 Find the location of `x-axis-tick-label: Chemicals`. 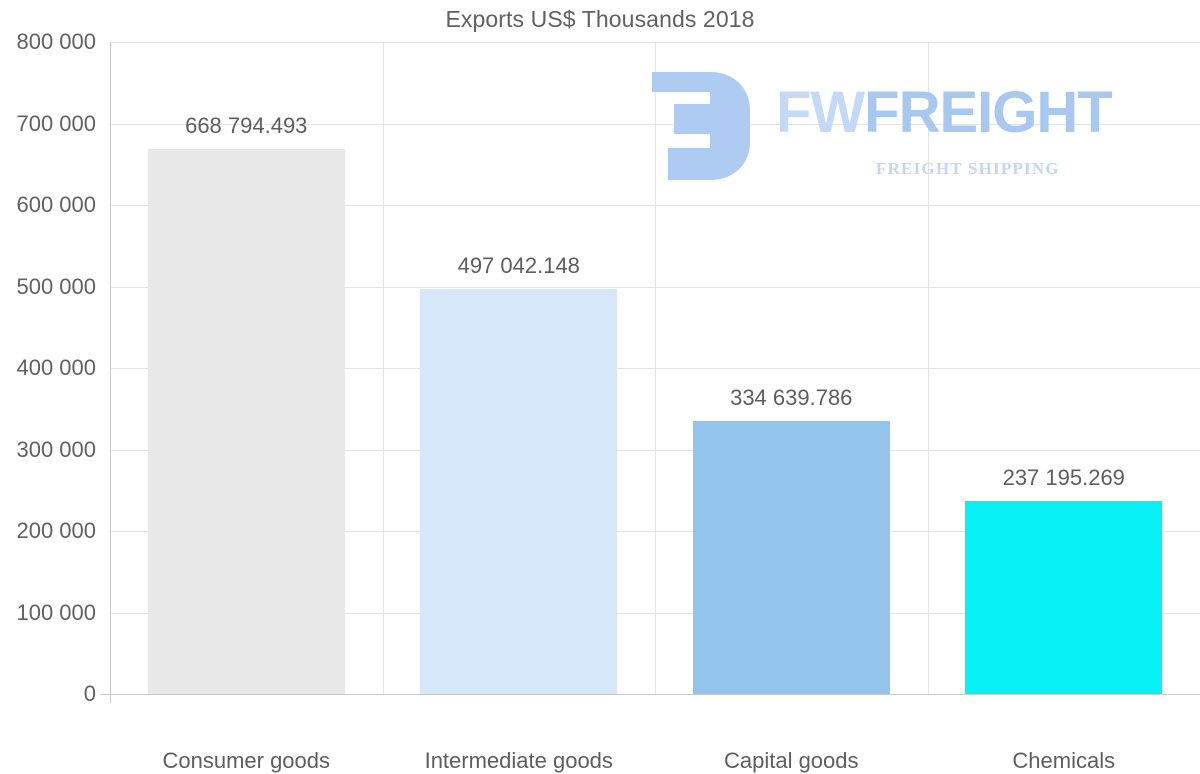

x-axis-tick-label: Chemicals is located at coordinates (1064, 760).